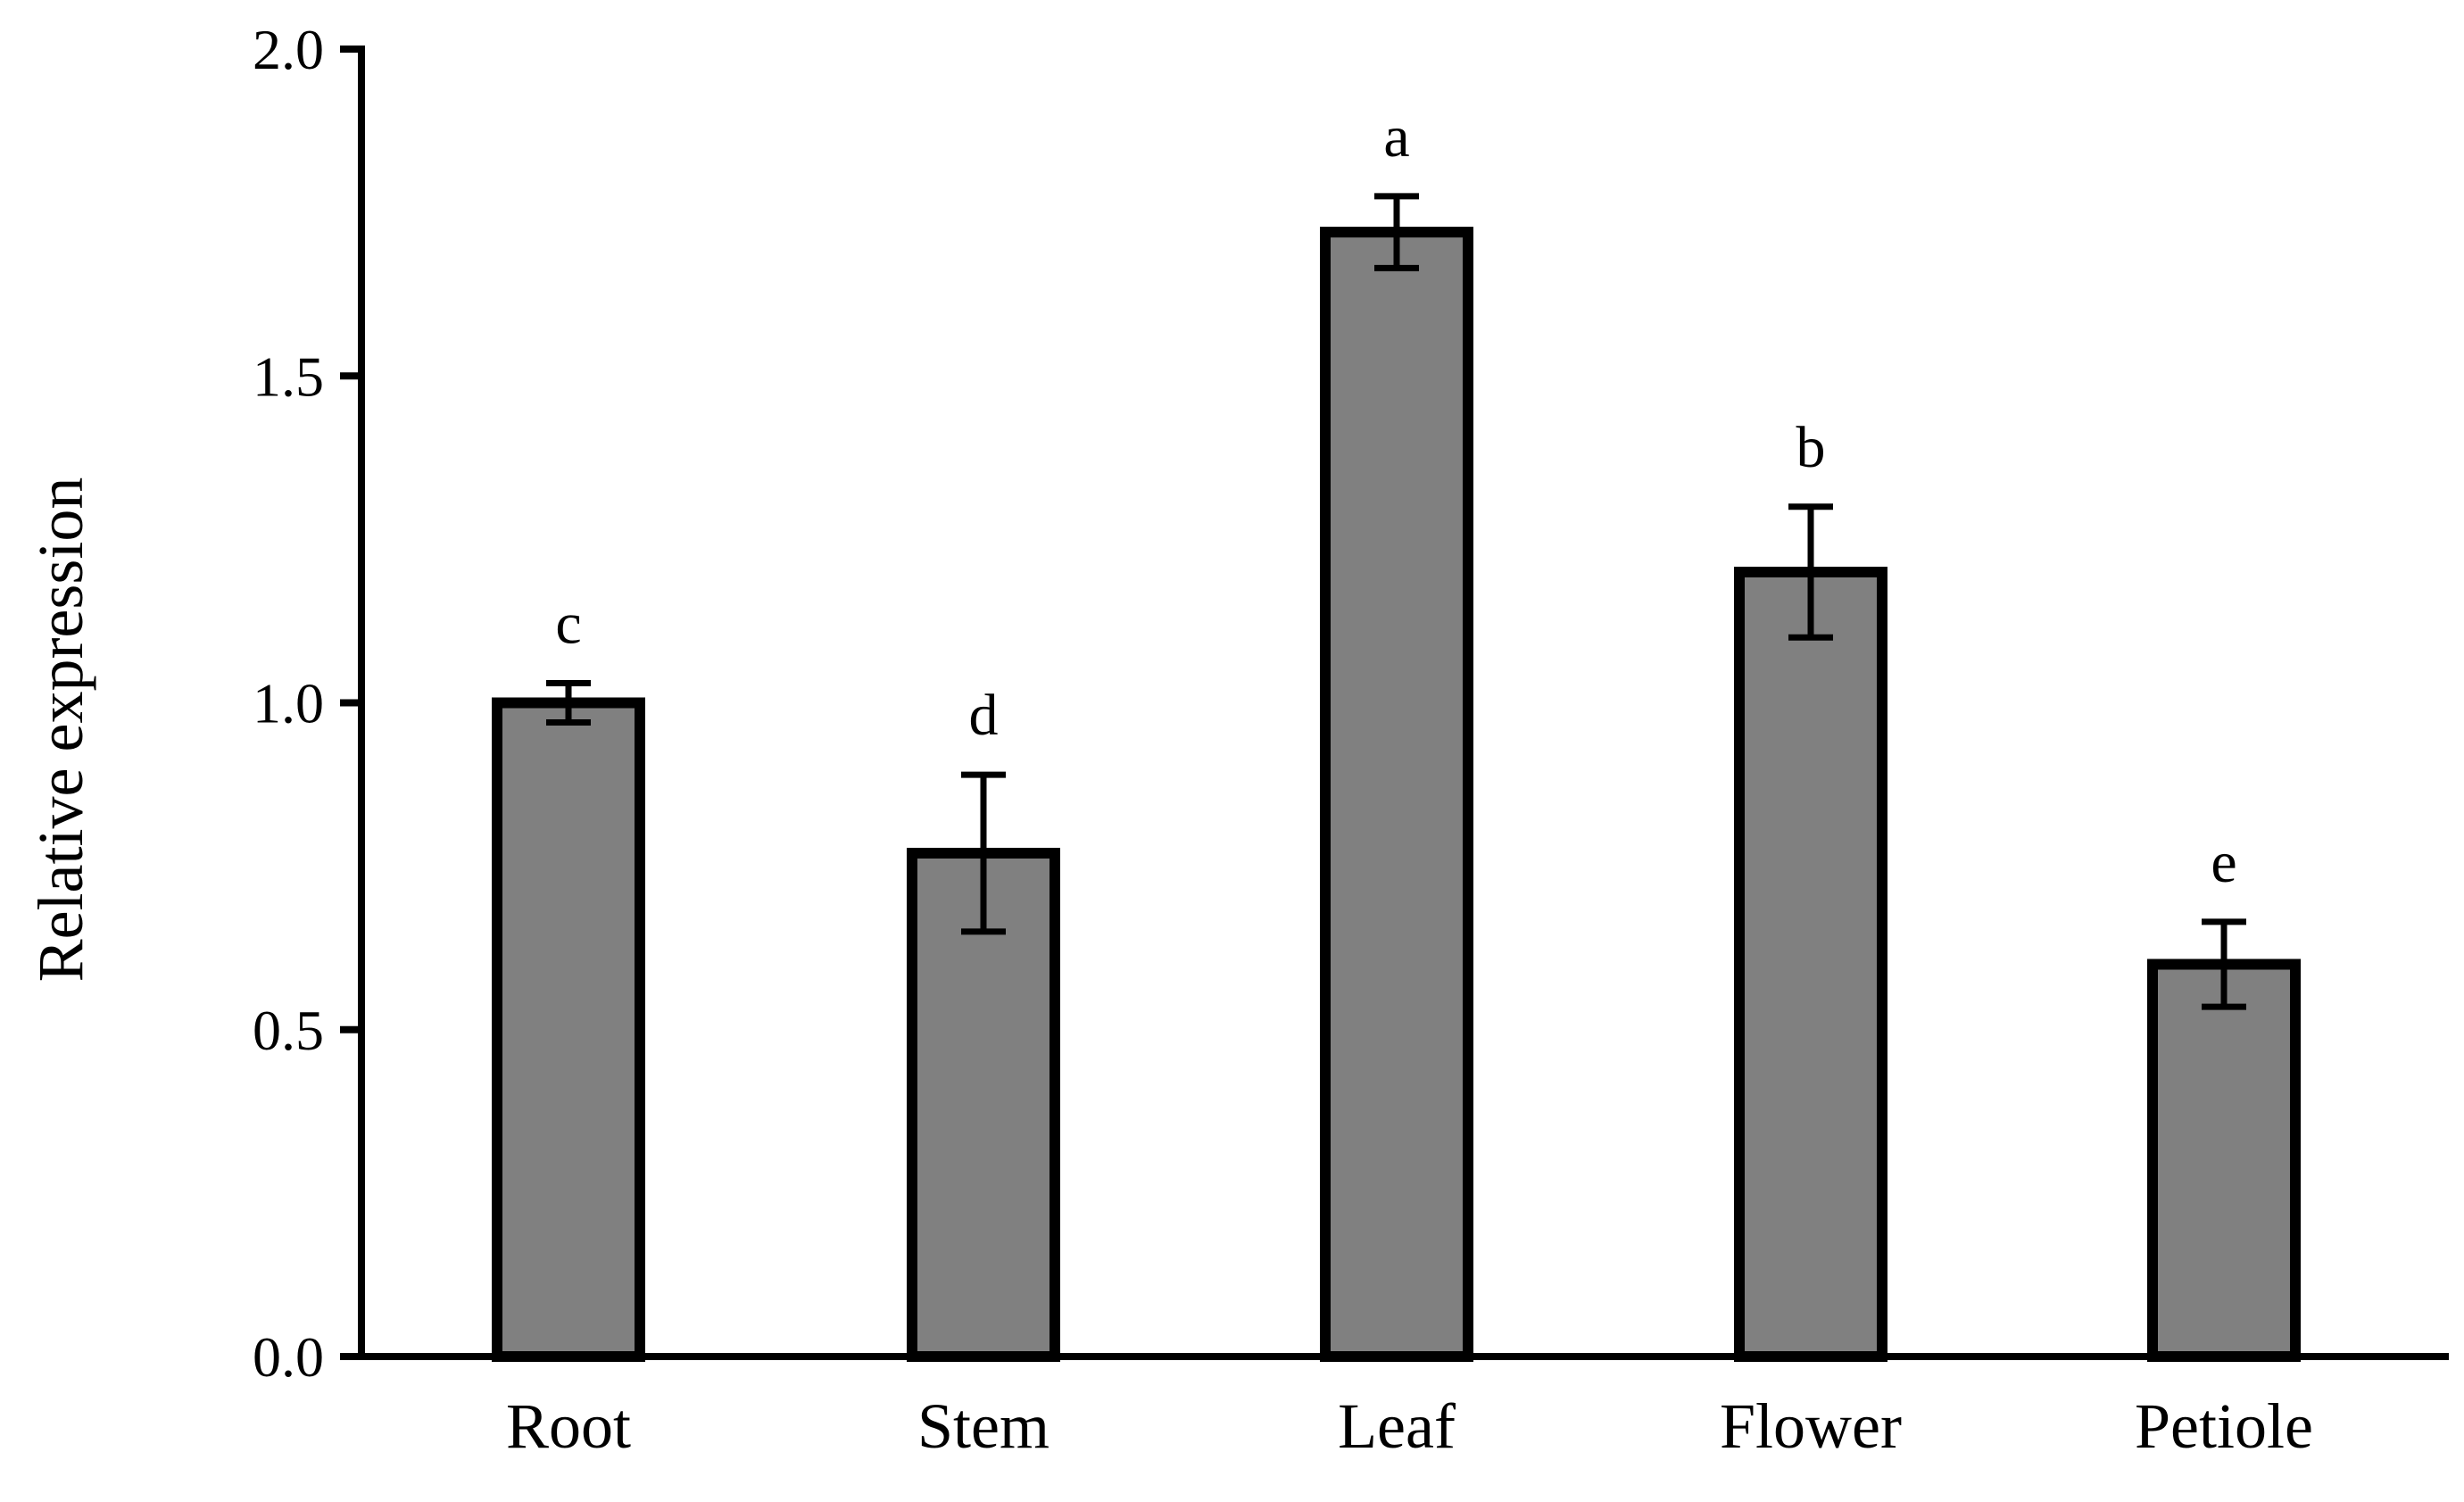 This screenshot has height=1502, width=2464. I want to click on bar-leaf, so click(1396, 795).